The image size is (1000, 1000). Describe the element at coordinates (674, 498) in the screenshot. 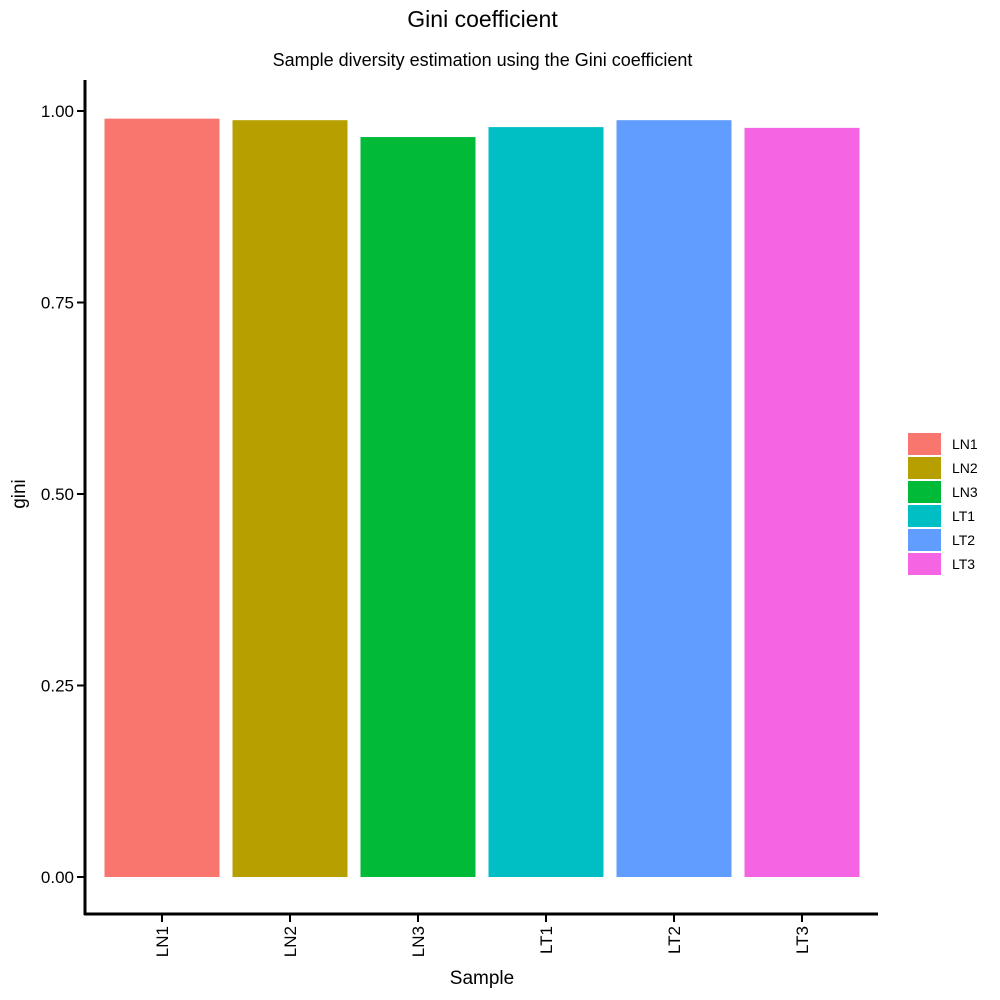

I see `bar-lt2` at that location.